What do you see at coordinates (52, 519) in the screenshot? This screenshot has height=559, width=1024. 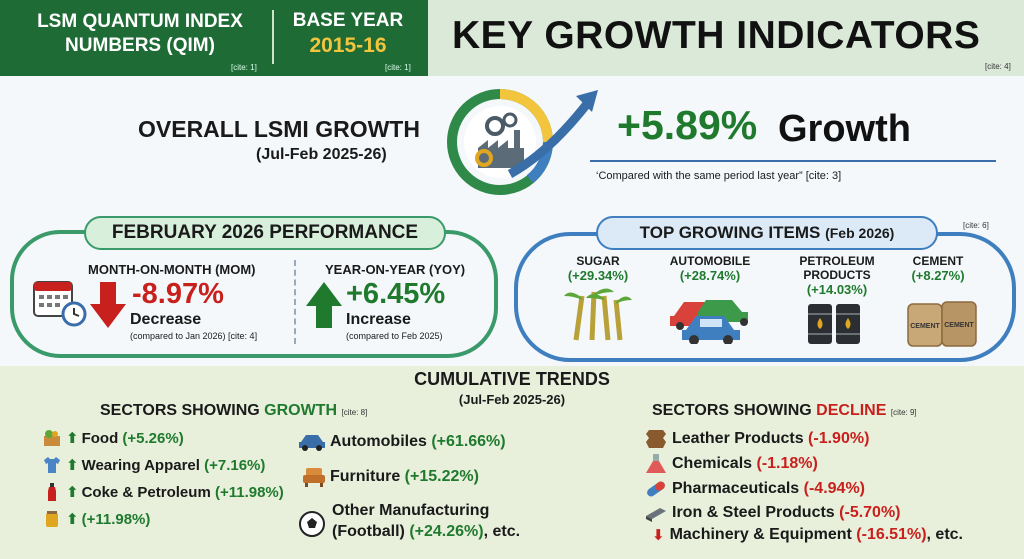 I see `jar-icon` at bounding box center [52, 519].